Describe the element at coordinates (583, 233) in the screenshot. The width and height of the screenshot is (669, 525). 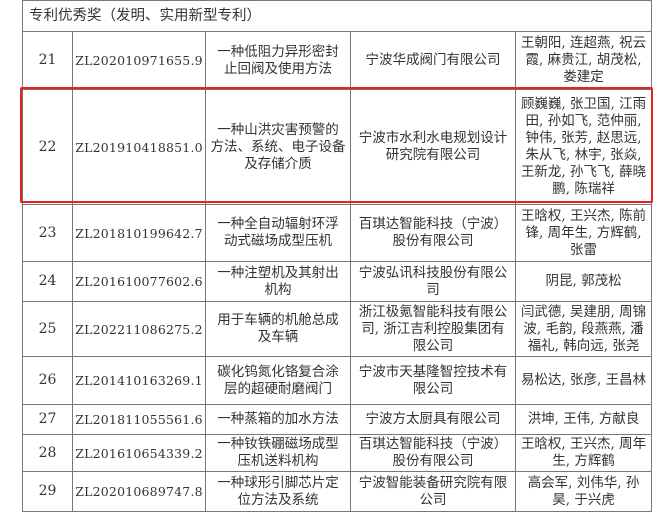
I see `inventors: 王晗权, 王兴杰, 陈前 锋, 周年生, 方辉鹤, 张雷` at that location.